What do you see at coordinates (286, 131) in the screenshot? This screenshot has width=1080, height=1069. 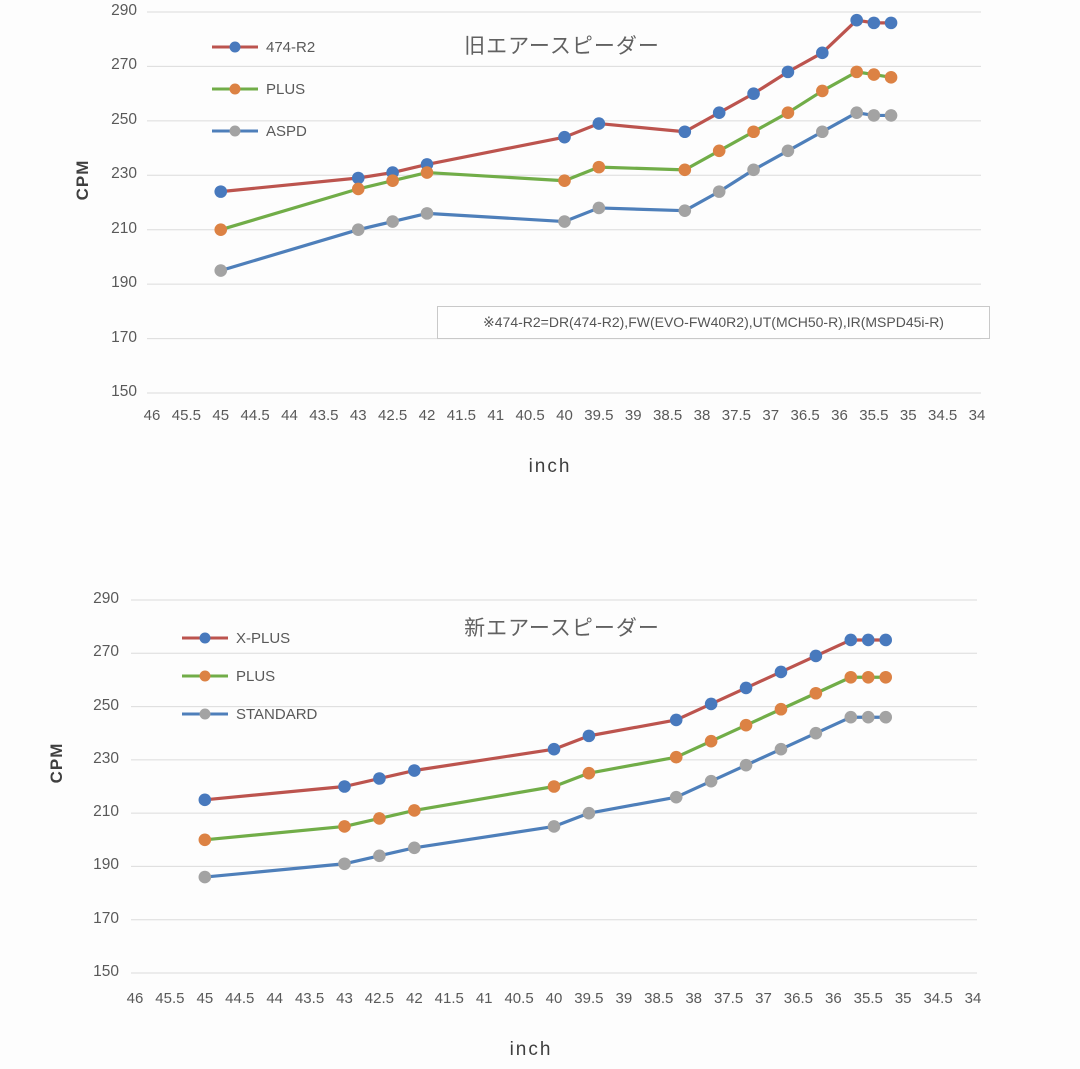 I see `legend-label: ASPD` at bounding box center [286, 131].